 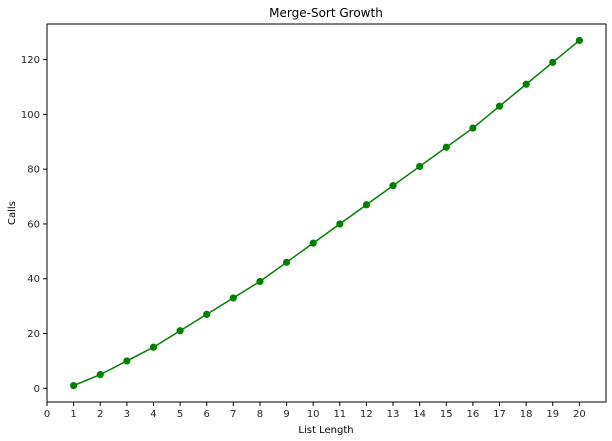 I want to click on x-tick-label: 18, so click(x=526, y=414).